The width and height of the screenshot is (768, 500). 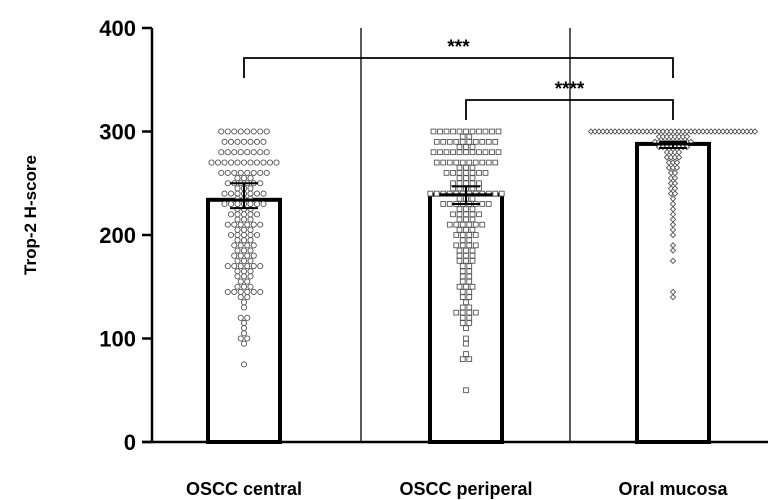 What do you see at coordinates (465, 489) in the screenshot?
I see `category-label-2: OSCC periperal` at bounding box center [465, 489].